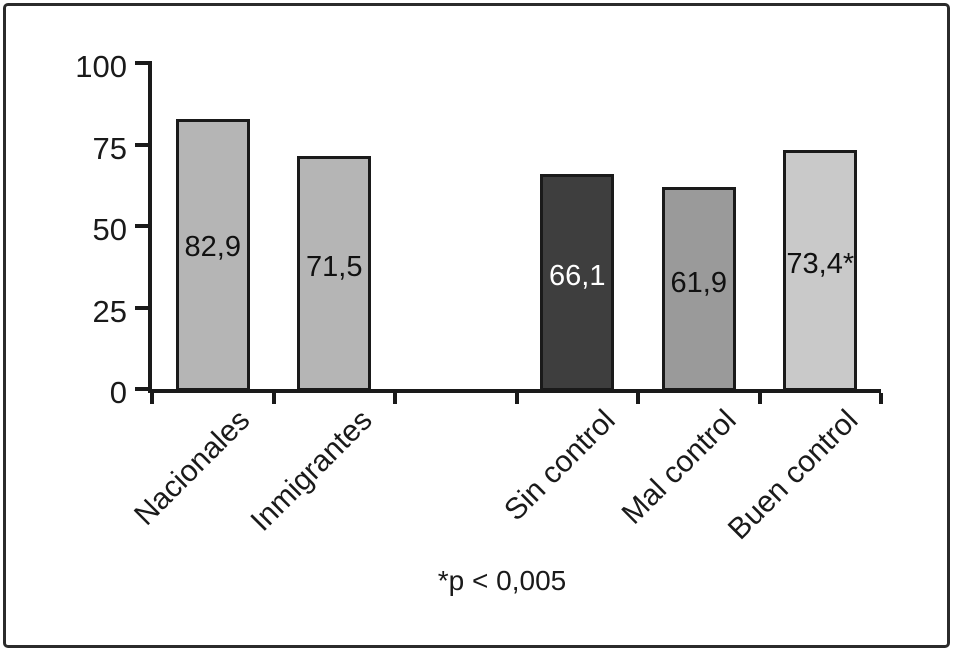 The width and height of the screenshot is (953, 651). What do you see at coordinates (118, 392) in the screenshot?
I see `y-axis-tick-label: 0` at bounding box center [118, 392].